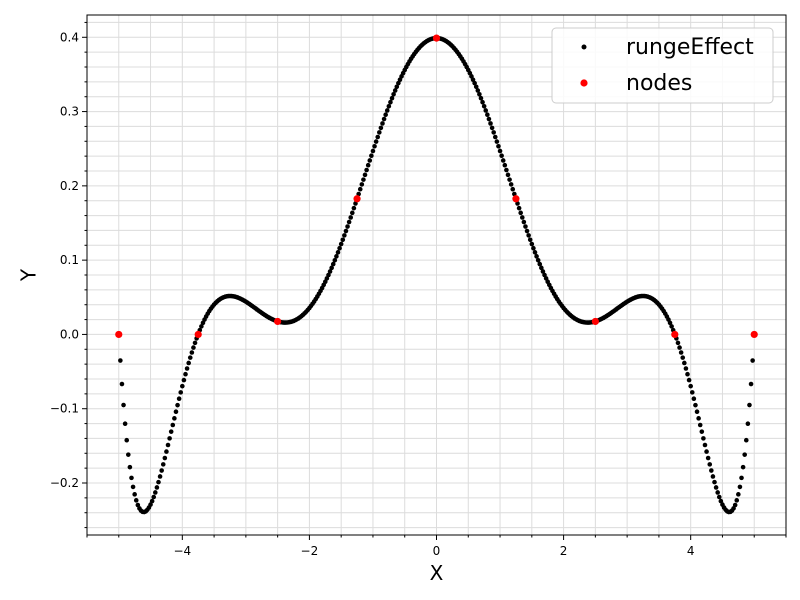 This screenshot has height=600, width=800. What do you see at coordinates (69, 37) in the screenshot?
I see `y-tick-label: 0.4` at bounding box center [69, 37].